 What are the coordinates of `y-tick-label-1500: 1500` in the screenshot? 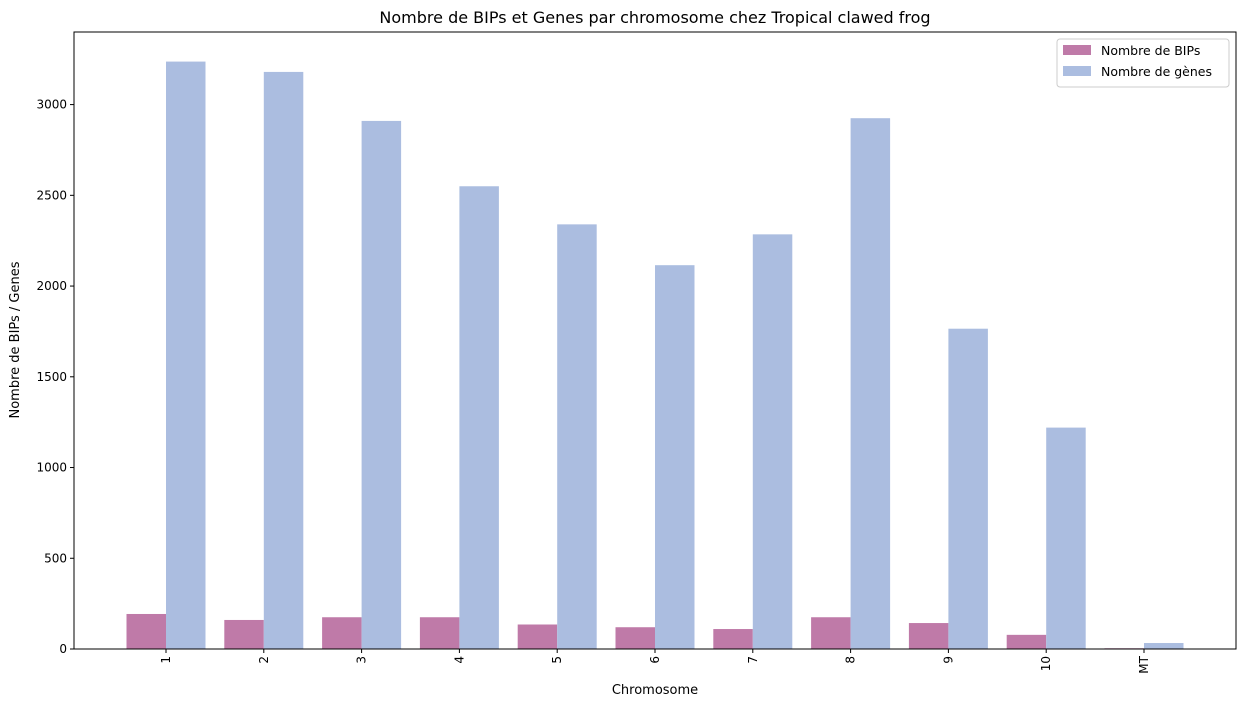 It's located at (51, 377).